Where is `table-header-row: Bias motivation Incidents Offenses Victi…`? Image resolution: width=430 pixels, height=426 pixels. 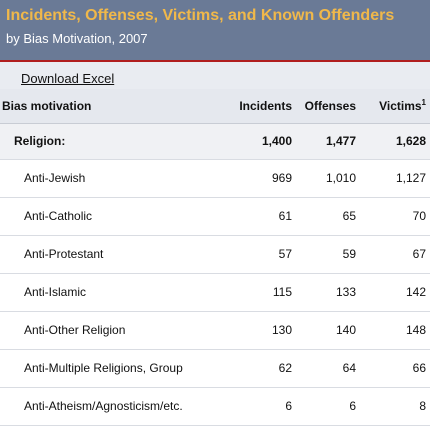 table-header-row: Bias motivation Incidents Offenses Victi… is located at coordinates (215, 106).